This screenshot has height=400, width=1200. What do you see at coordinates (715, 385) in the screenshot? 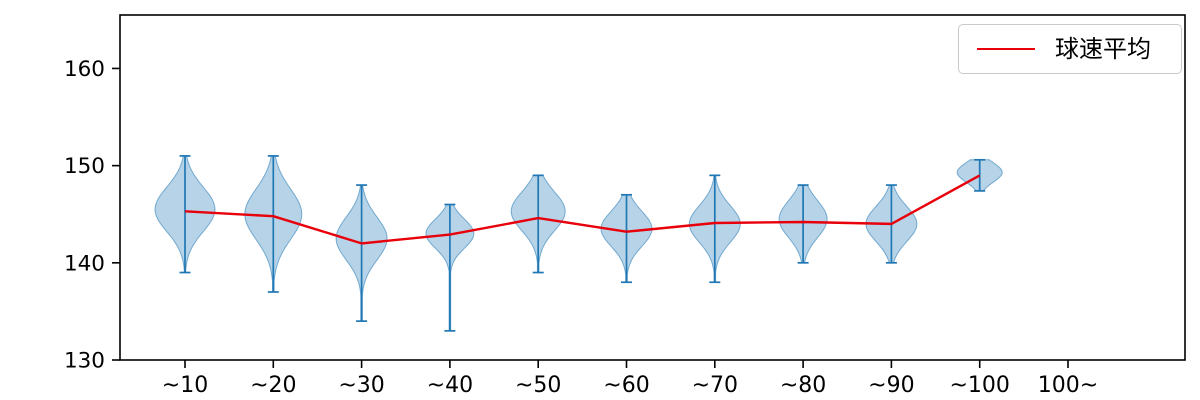
I see `x-tick-label: ~70` at bounding box center [715, 385].